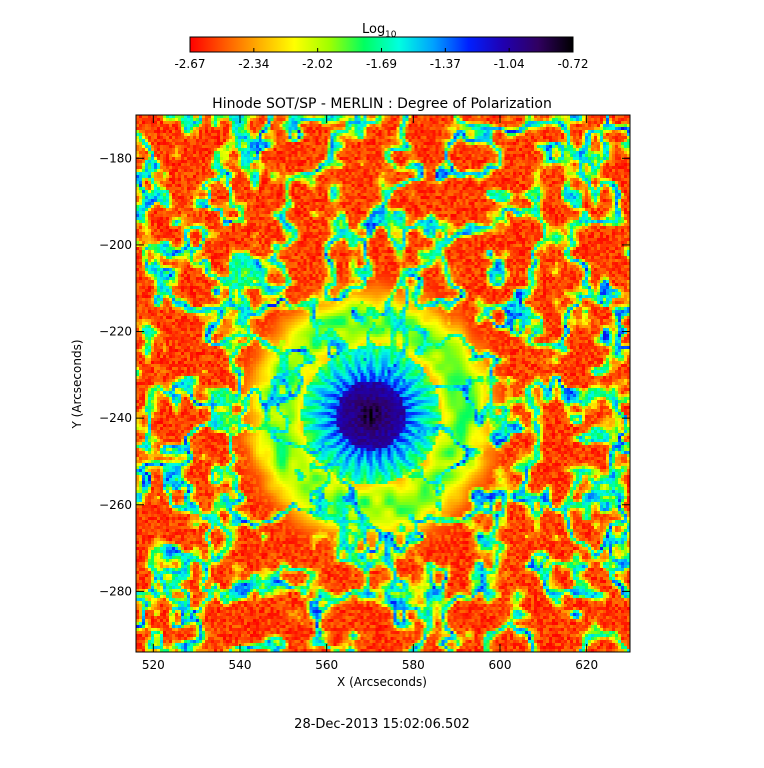  Describe the element at coordinates (326, 665) in the screenshot. I see `x-tick-label: 560` at that location.